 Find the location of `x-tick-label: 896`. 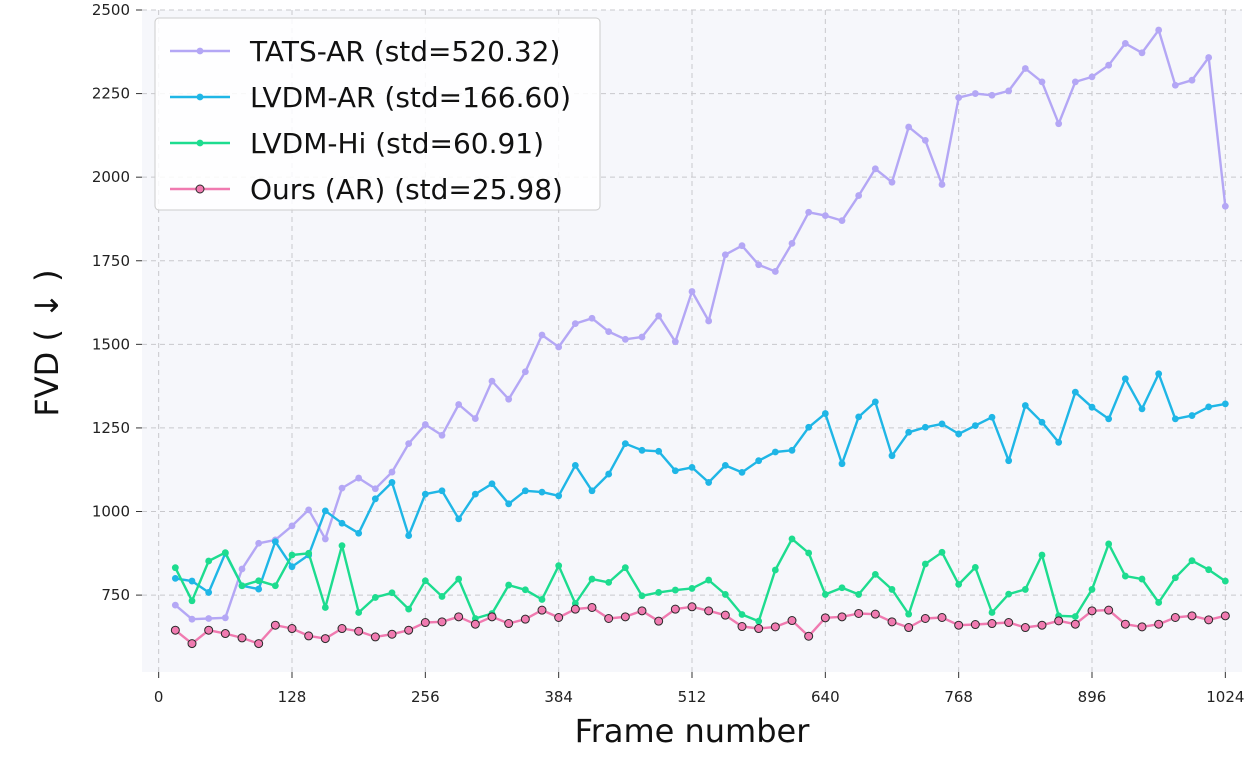

x-tick-label: 896 is located at coordinates (1092, 697).